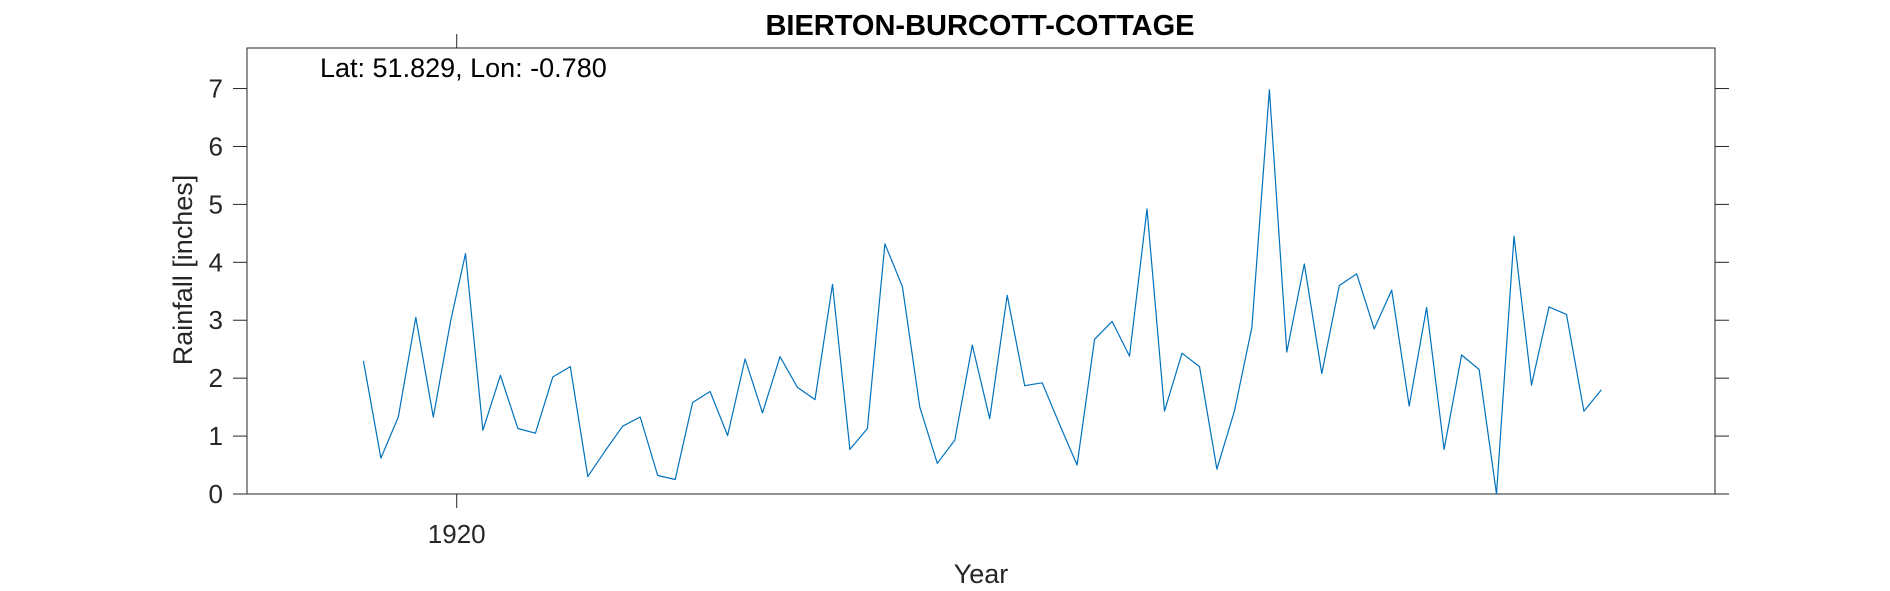 The image size is (1890, 591). Describe the element at coordinates (183, 270) in the screenshot. I see `y-axis-label: Rainfall [inches]` at that location.